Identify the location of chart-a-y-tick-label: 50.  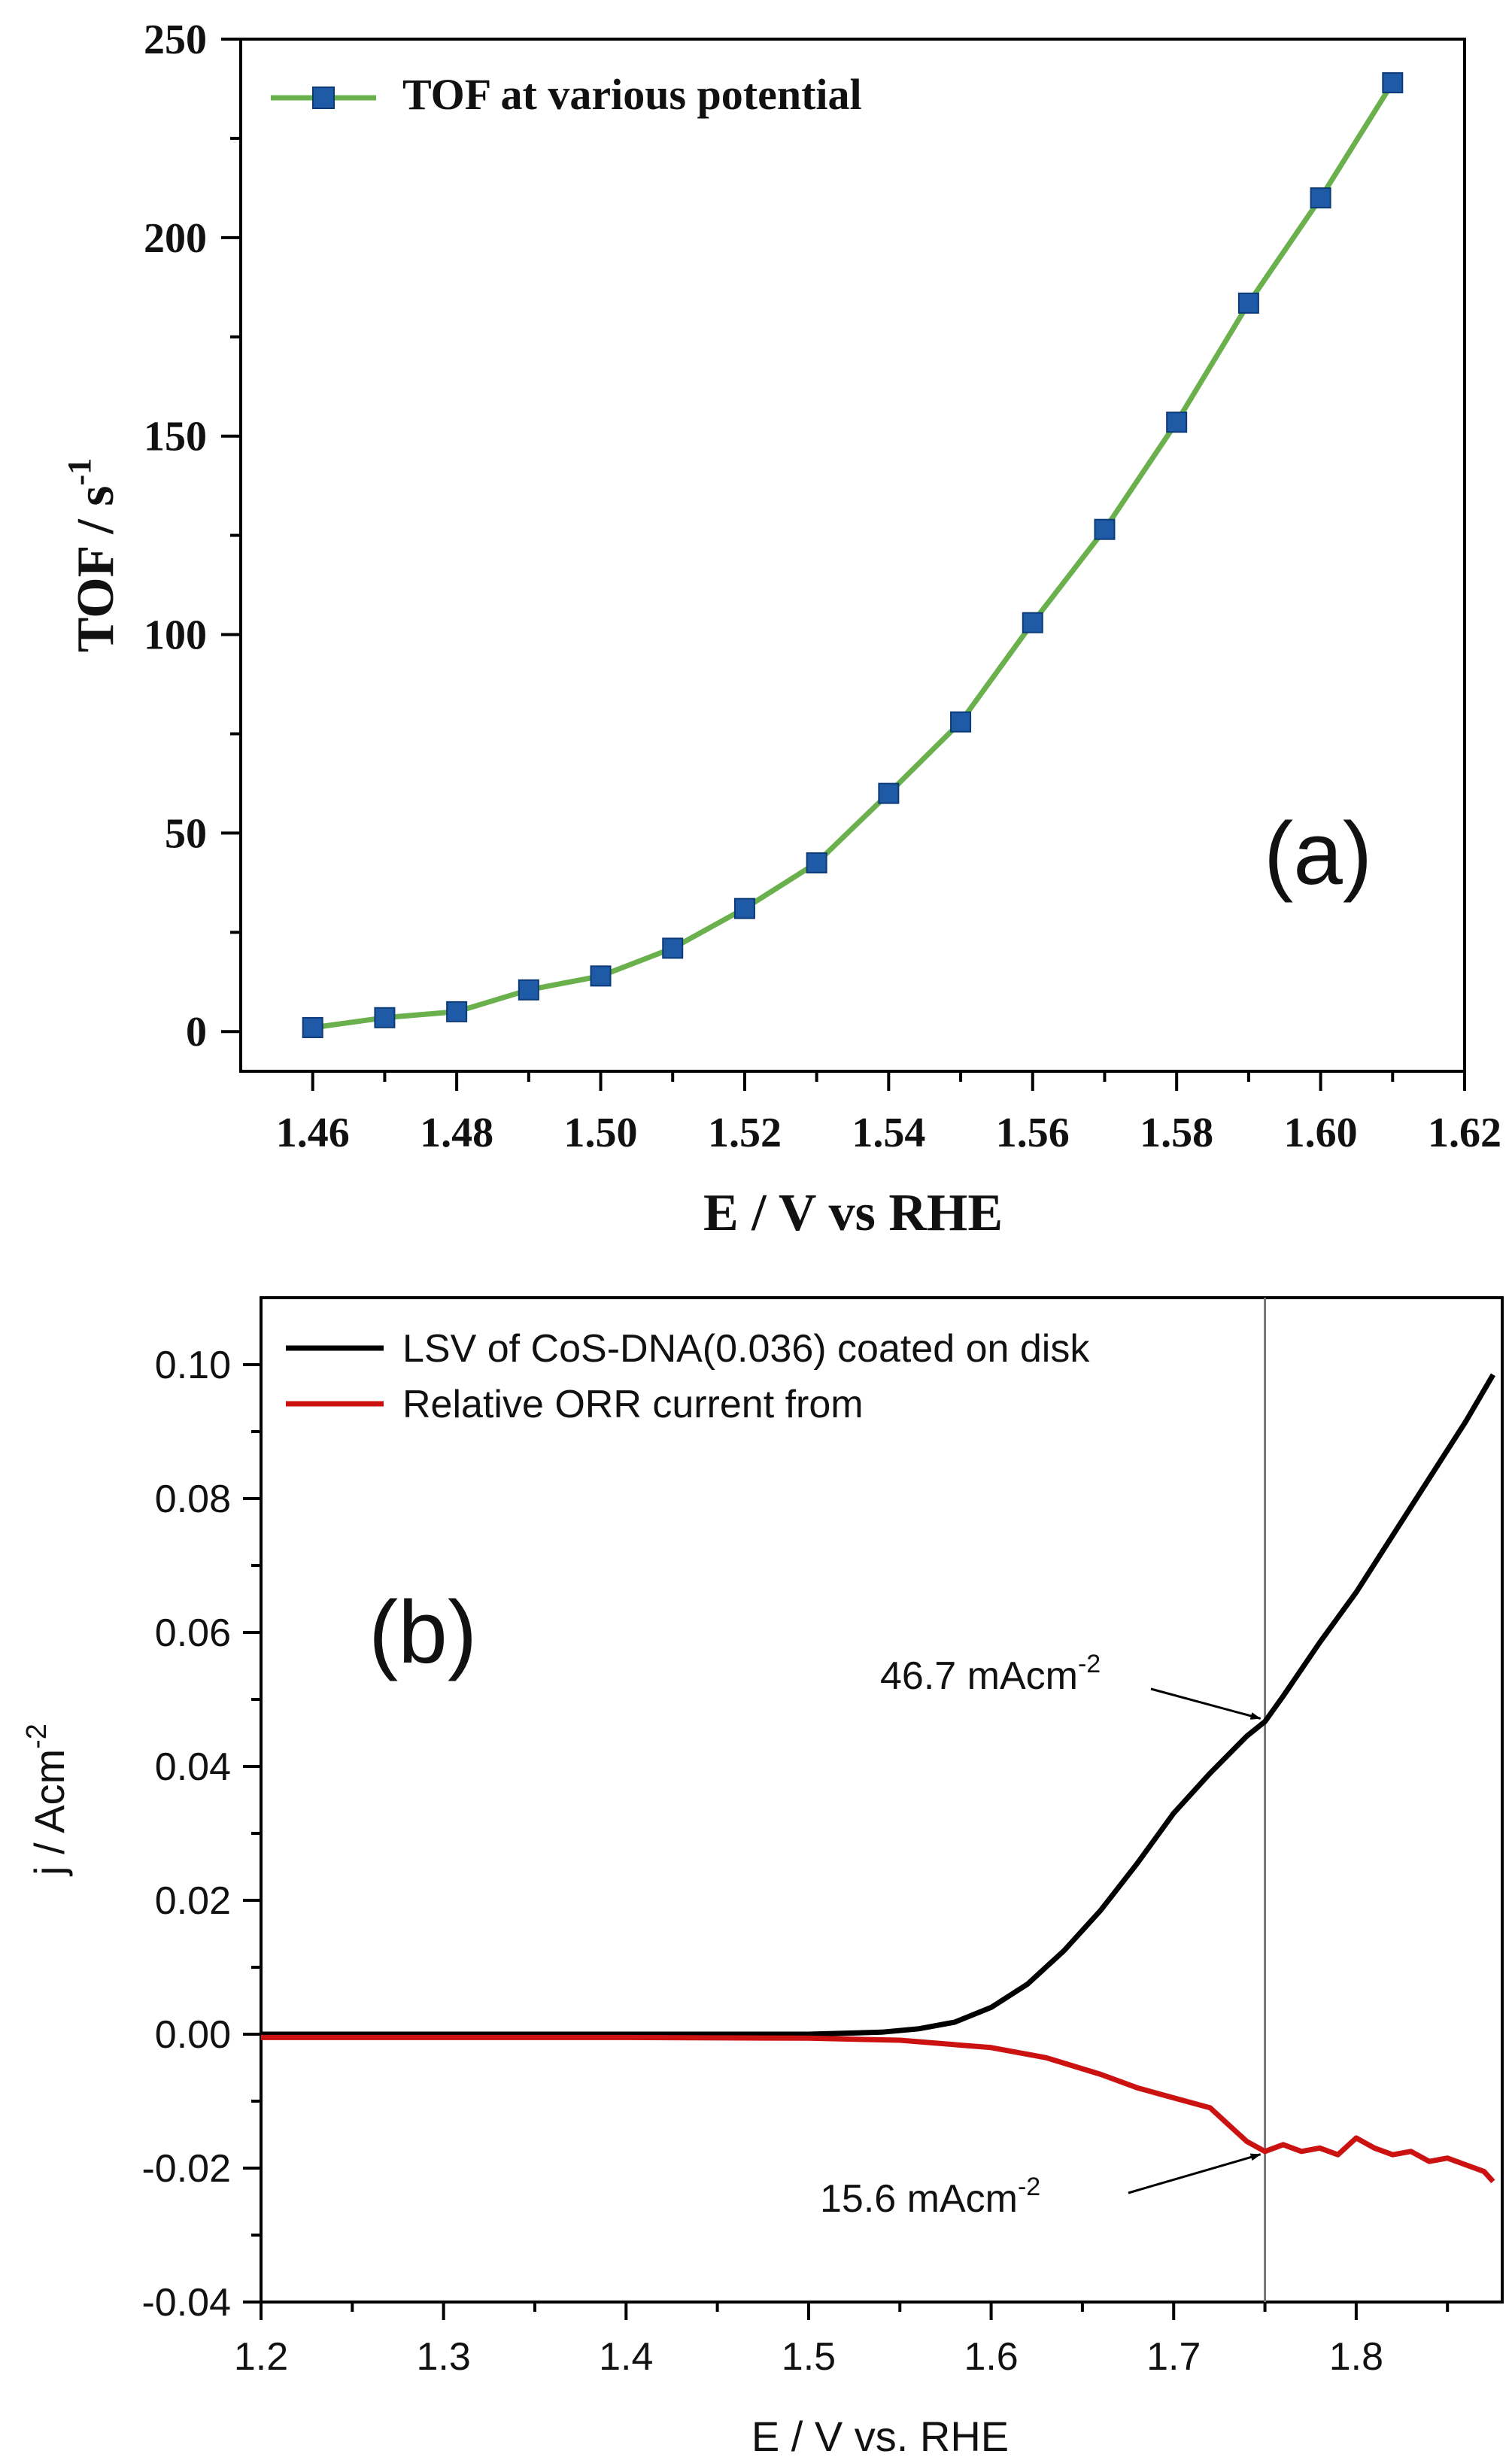
(186, 834).